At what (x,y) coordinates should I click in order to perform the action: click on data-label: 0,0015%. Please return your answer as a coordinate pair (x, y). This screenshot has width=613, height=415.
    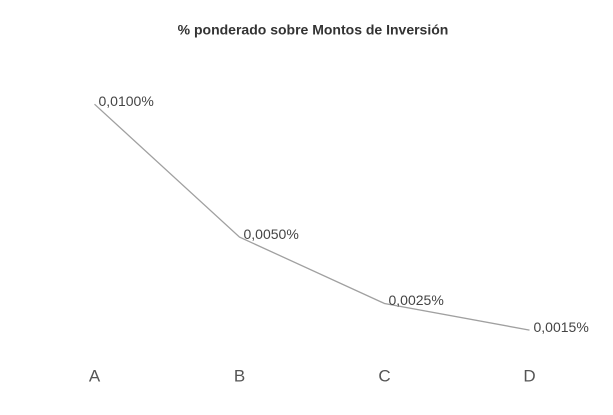
    Looking at the image, I should click on (561, 327).